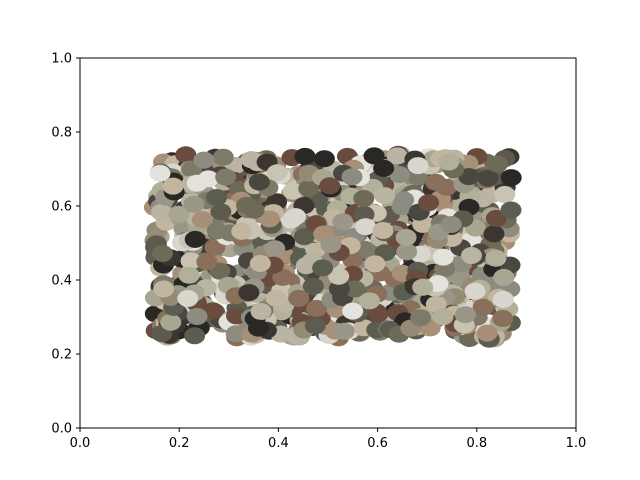 This screenshot has width=640, height=480. I want to click on x-tick-label: 0.6, so click(377, 443).